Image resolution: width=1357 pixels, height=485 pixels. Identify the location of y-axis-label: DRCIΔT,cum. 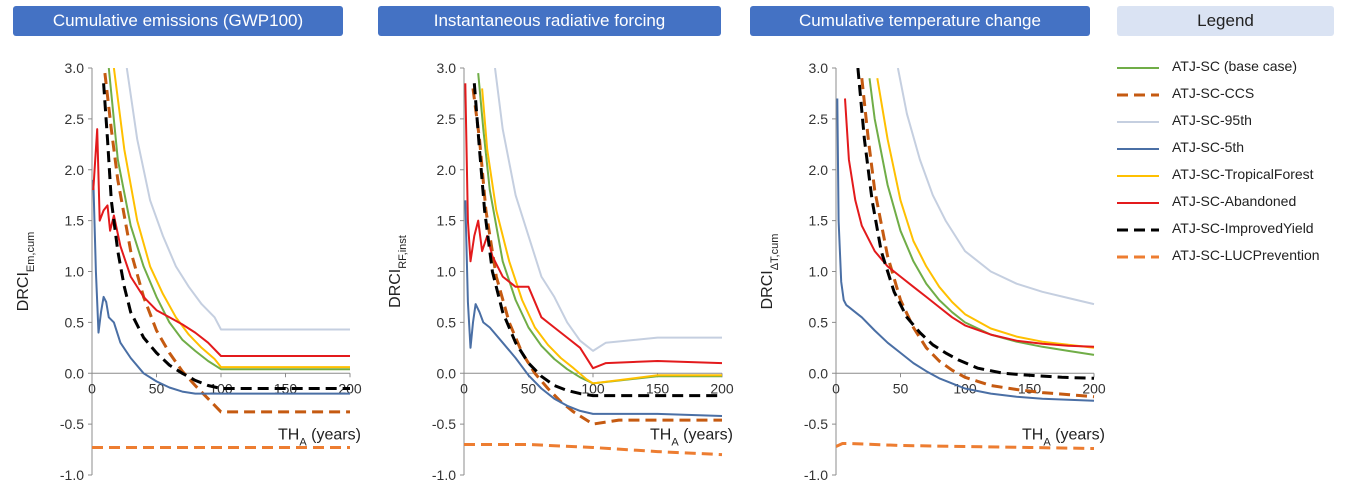
(770, 272).